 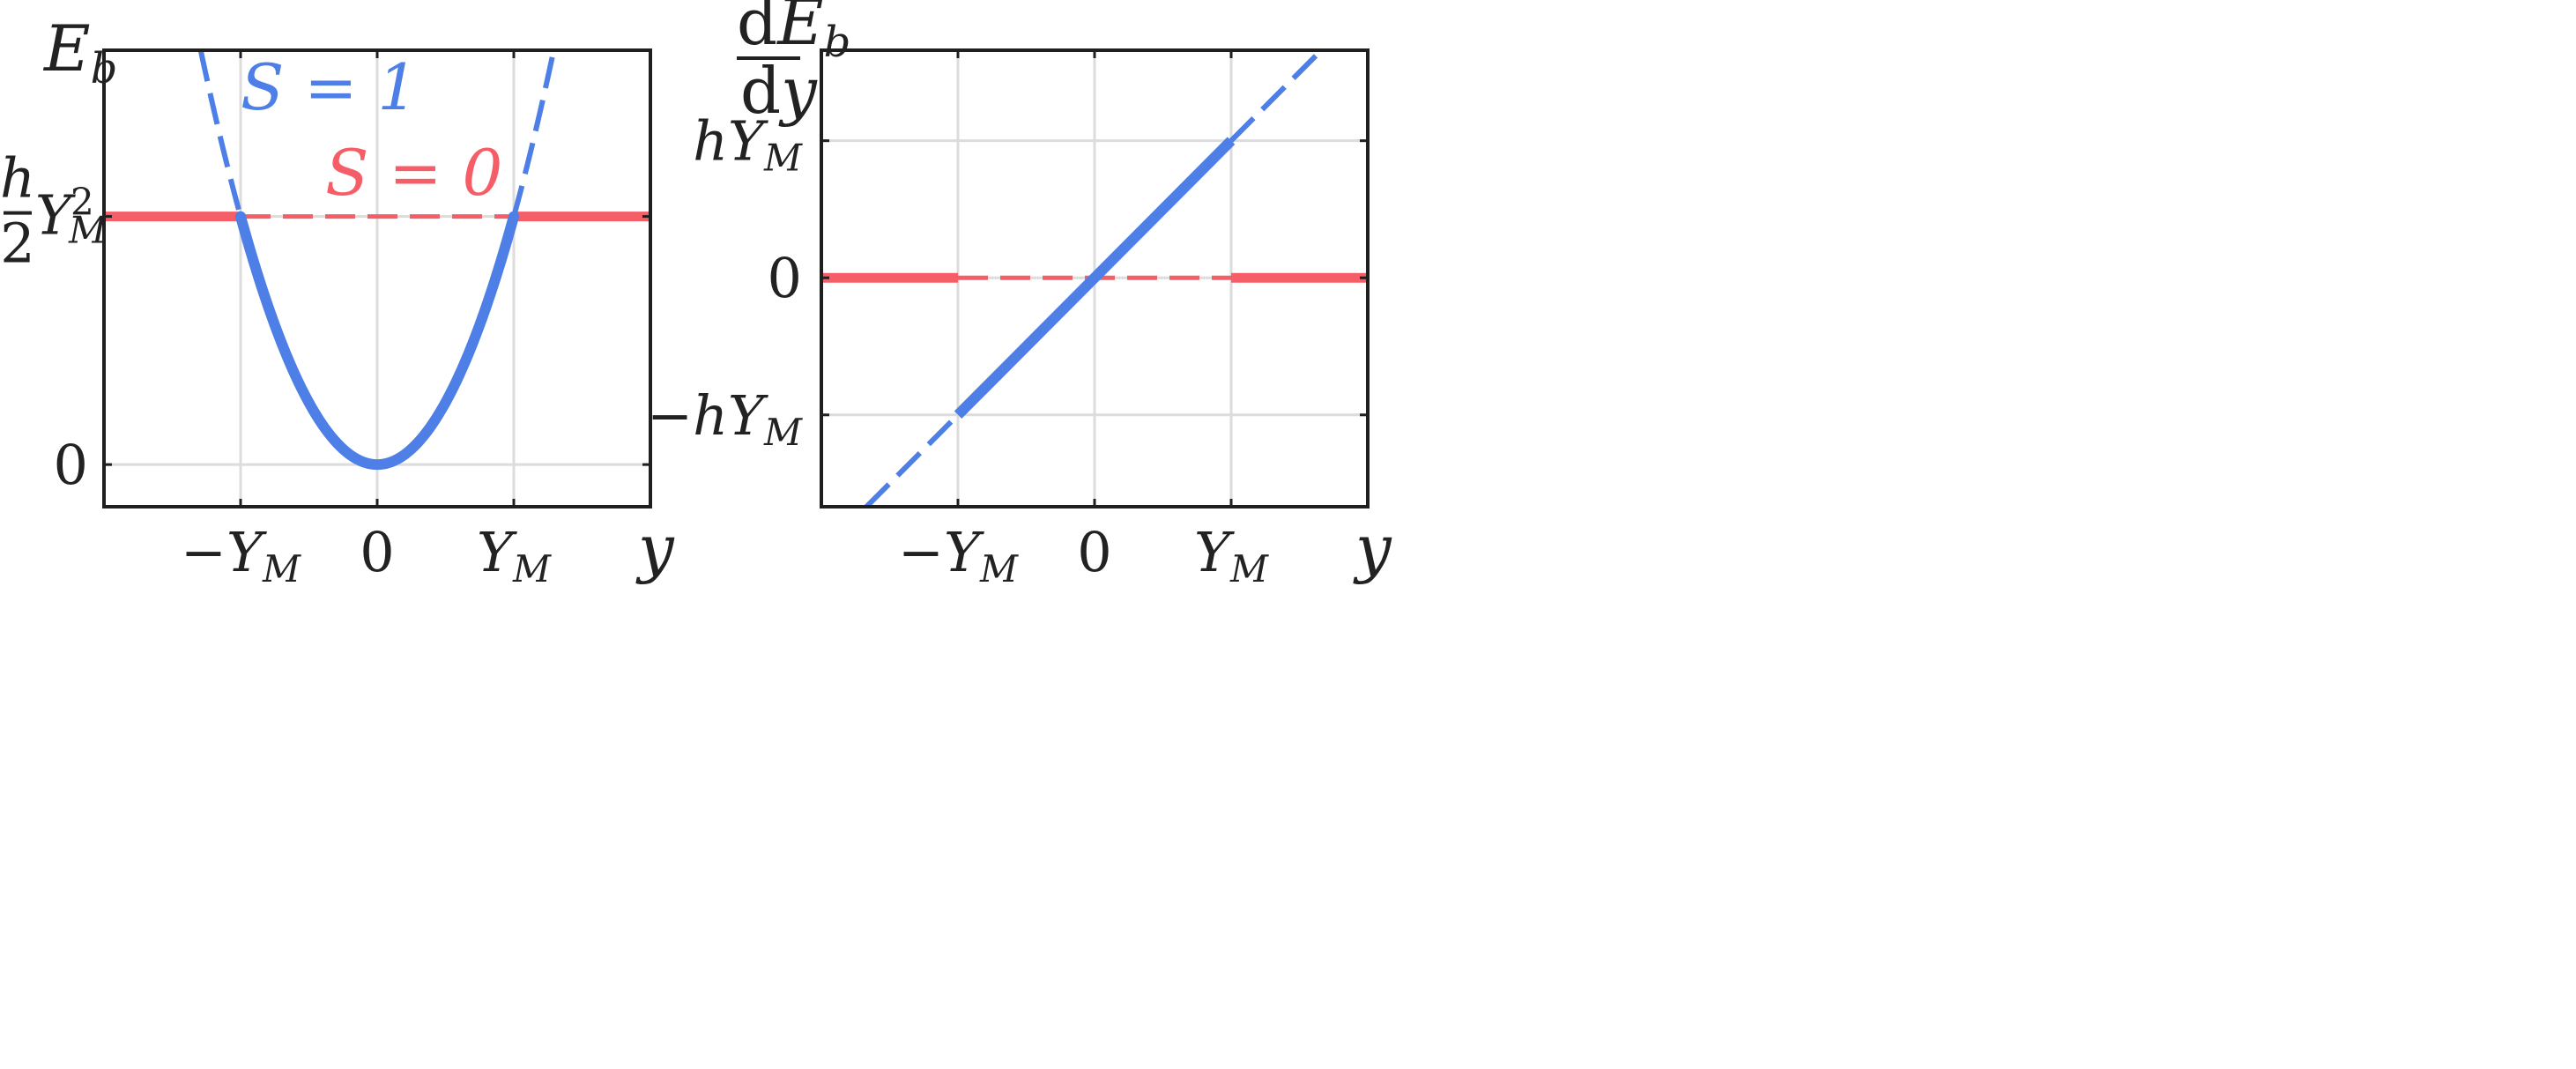 I want to click on right-x-axis-label: y, so click(x=1372, y=548).